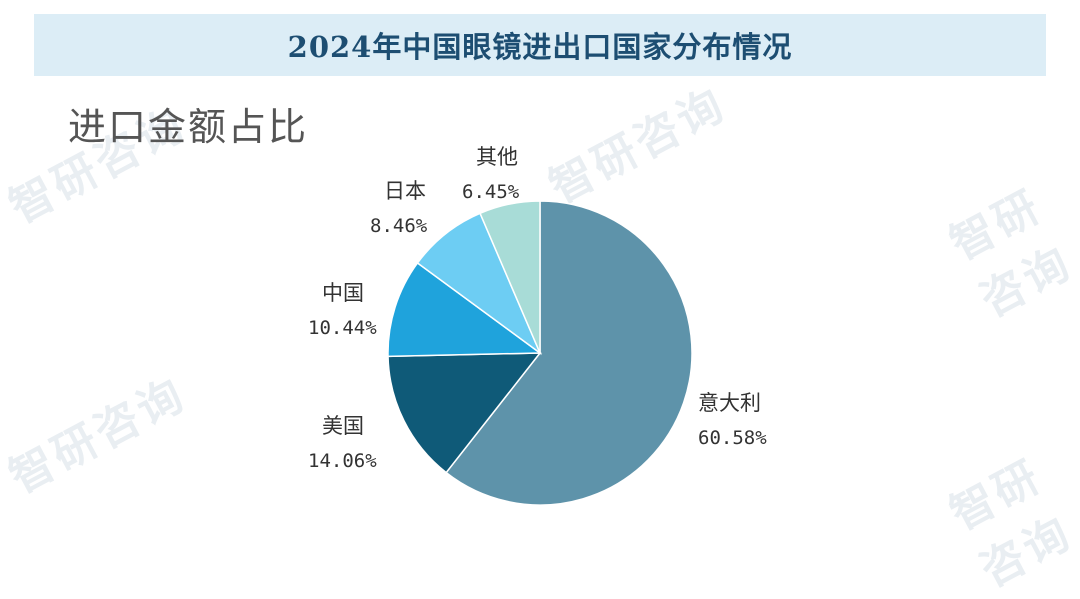  Describe the element at coordinates (343, 293) in the screenshot. I see `slice-label: 中国` at that location.